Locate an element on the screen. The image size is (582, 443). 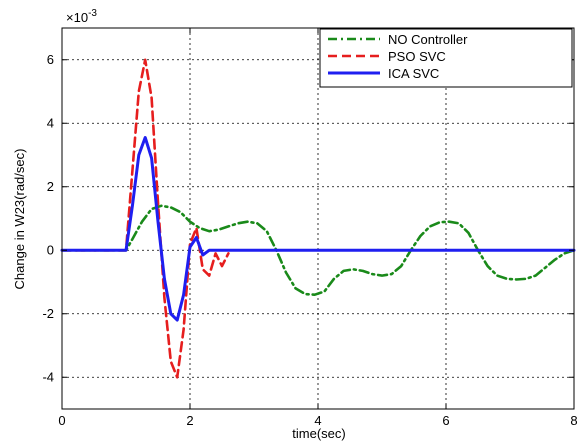
y-tick-label: 2 is located at coordinates (50, 186).